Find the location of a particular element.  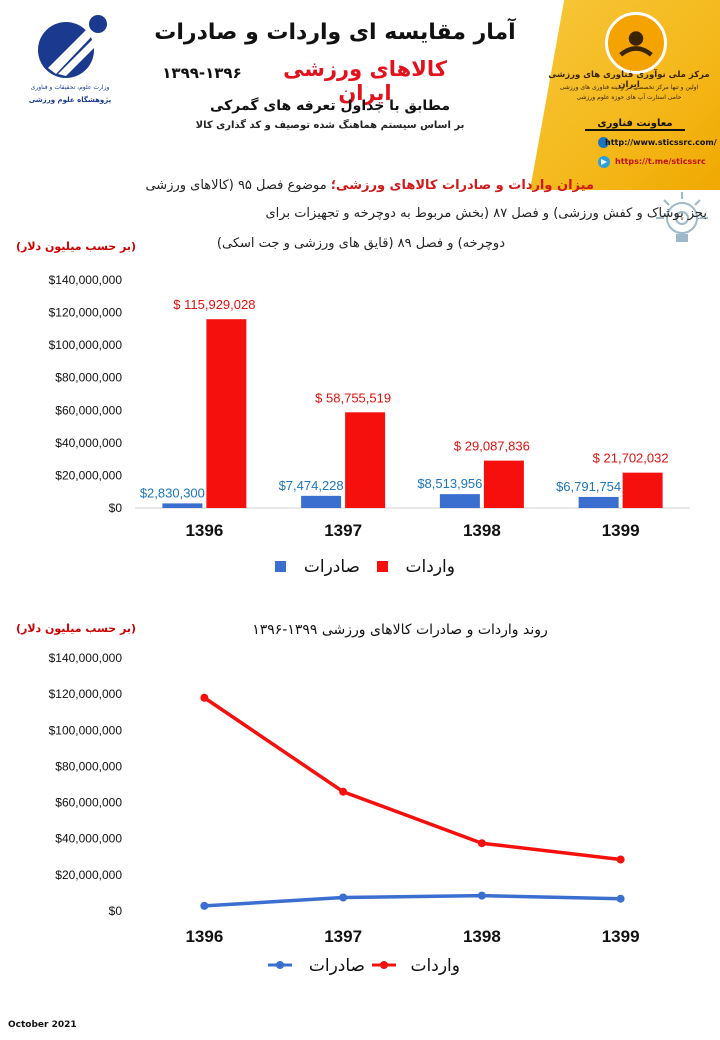

line-chart-unit-label: (بر حسب میلیون دلار) is located at coordinates (76, 628).